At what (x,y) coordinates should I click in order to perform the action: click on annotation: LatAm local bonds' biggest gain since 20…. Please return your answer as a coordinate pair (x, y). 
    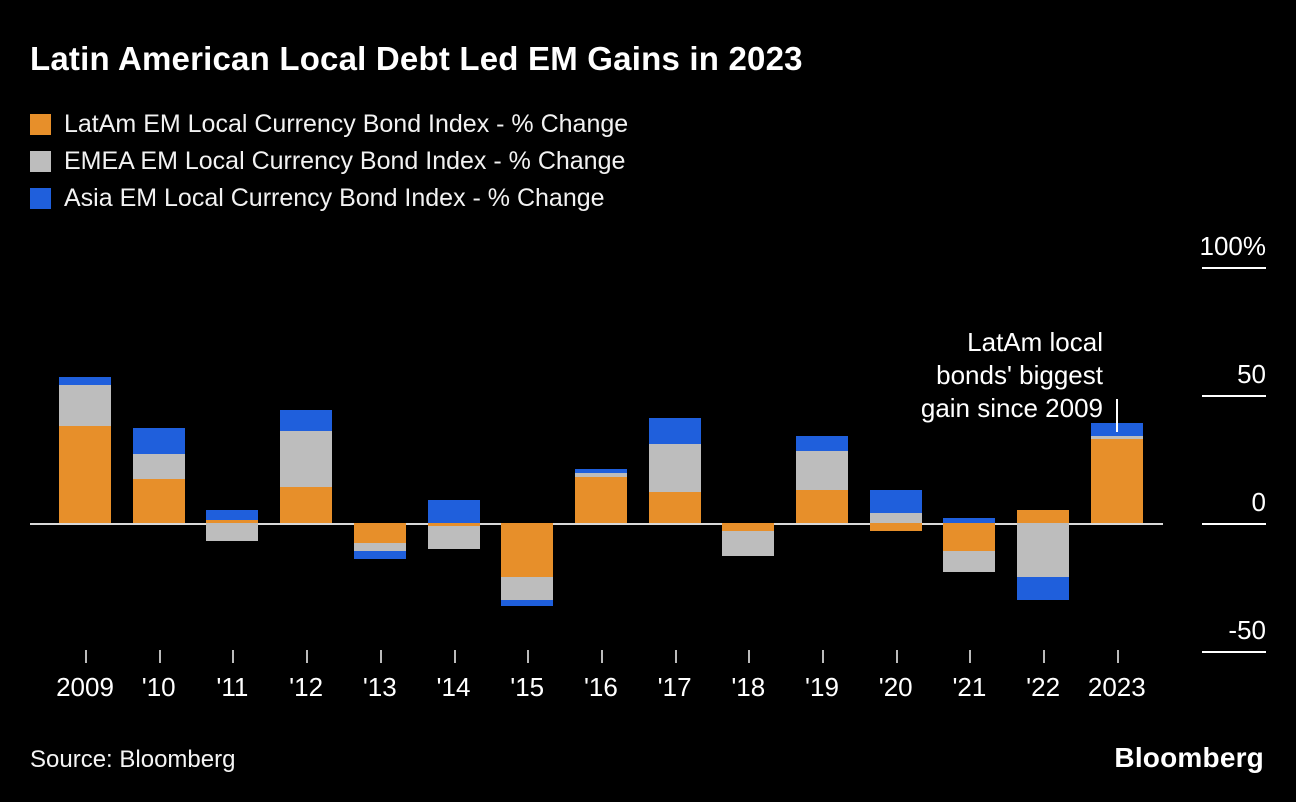
    Looking at the image, I should click on (1012, 375).